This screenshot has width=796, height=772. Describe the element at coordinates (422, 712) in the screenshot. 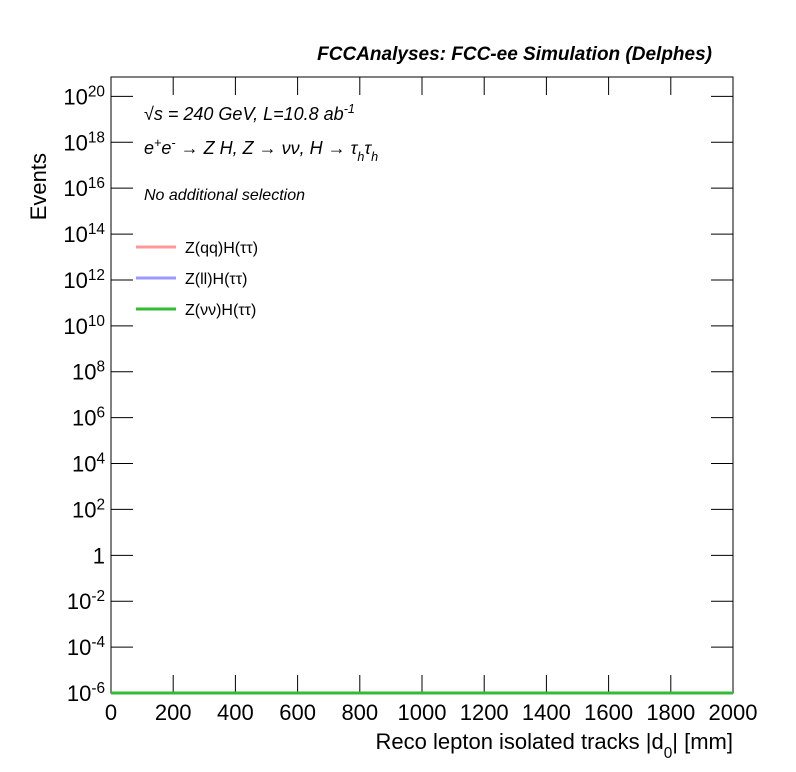

I see `x-tick-label: 1000` at that location.